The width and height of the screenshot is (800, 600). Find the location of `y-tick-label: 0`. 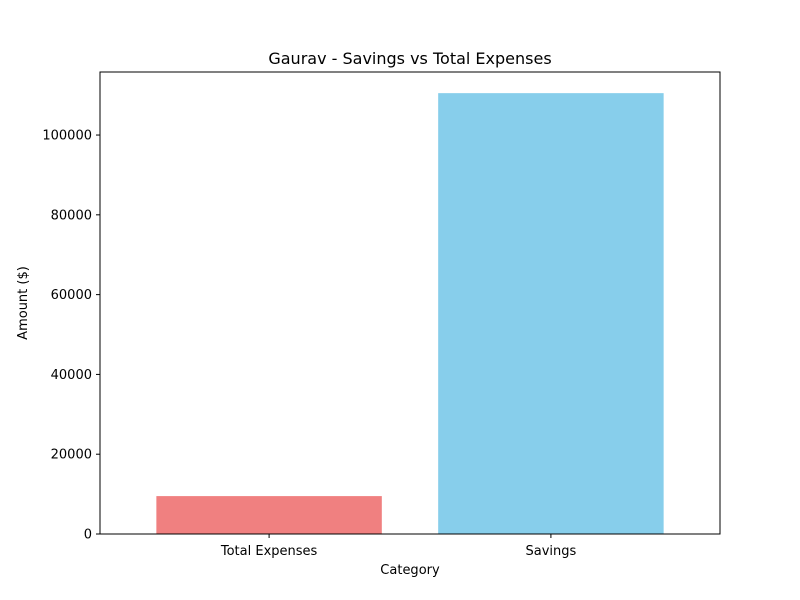

y-tick-label: 0 is located at coordinates (88, 535).